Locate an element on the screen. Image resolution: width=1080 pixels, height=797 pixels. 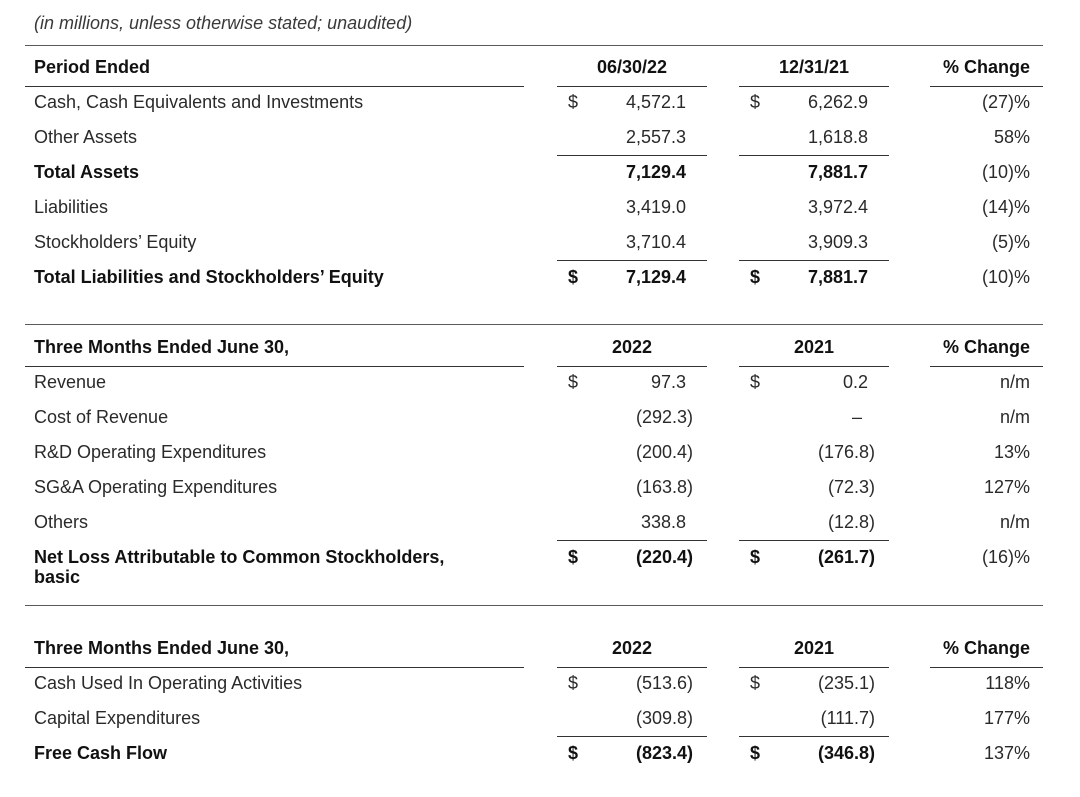
value-col1: 97.3 is located at coordinates (668, 382).